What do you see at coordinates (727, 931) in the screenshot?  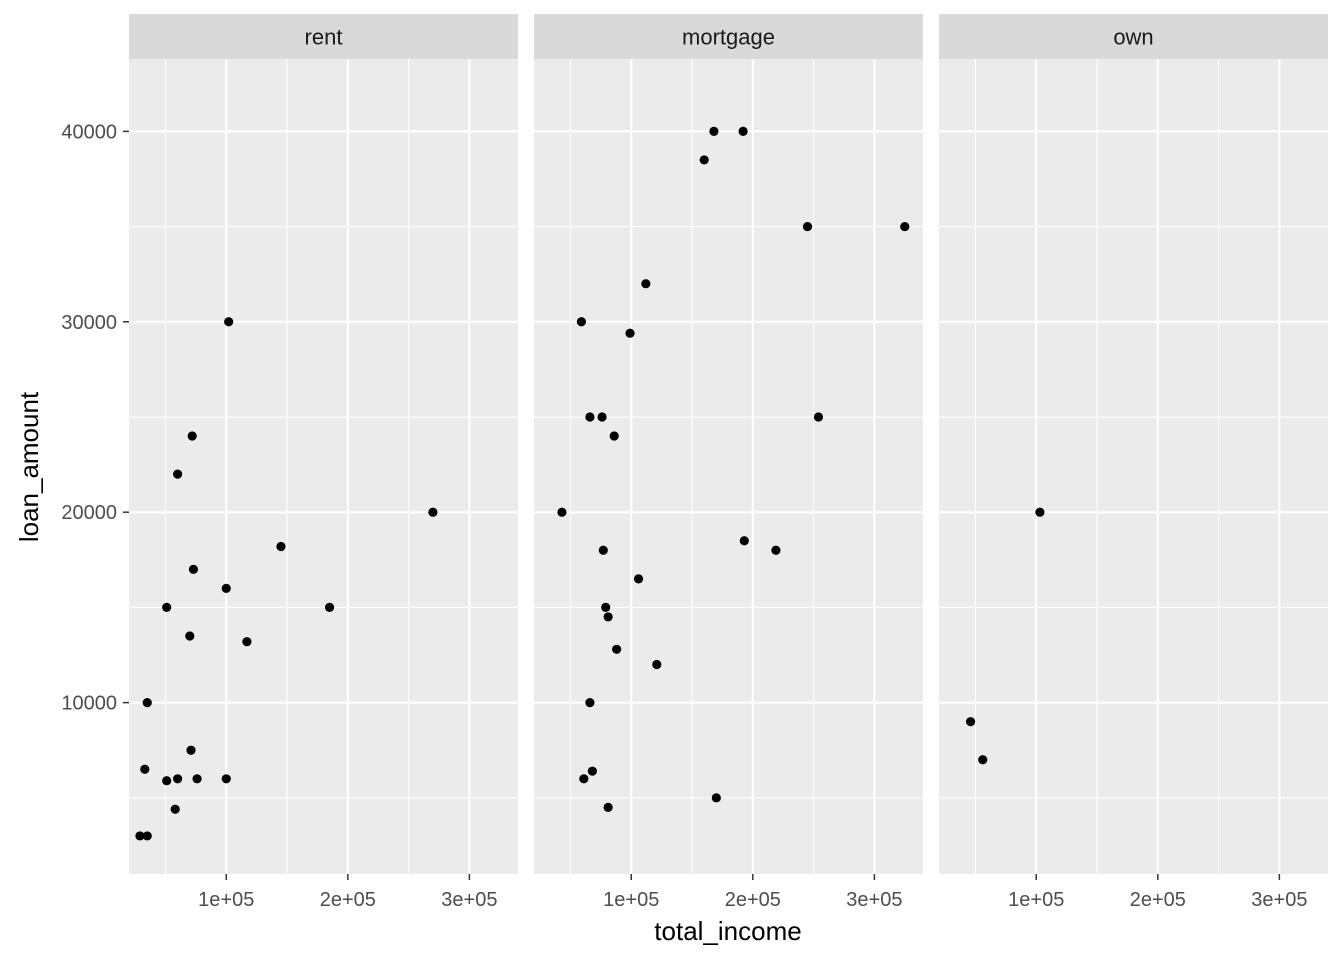 I see `x-axis-title: total_income` at bounding box center [727, 931].